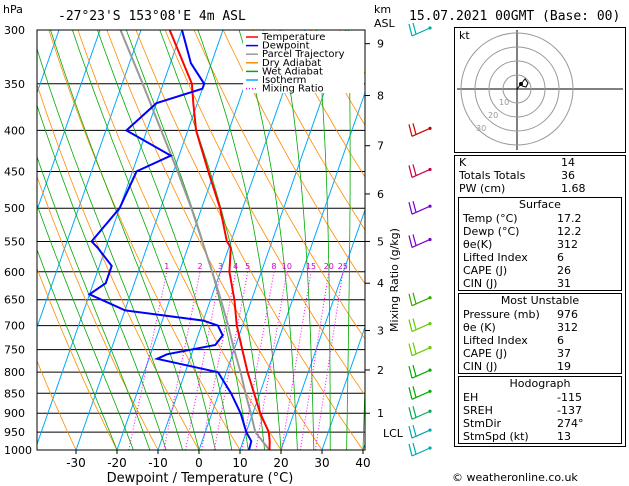 This screenshot has width=629, height=486. What do you see at coordinates (380, 44) in the screenshot?
I see `km-tick-label: 9` at bounding box center [380, 44].